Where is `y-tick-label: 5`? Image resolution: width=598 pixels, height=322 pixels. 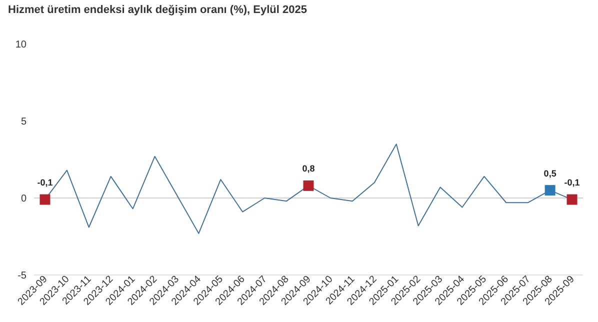
y-tick-label: 5 is located at coordinates (23, 122).